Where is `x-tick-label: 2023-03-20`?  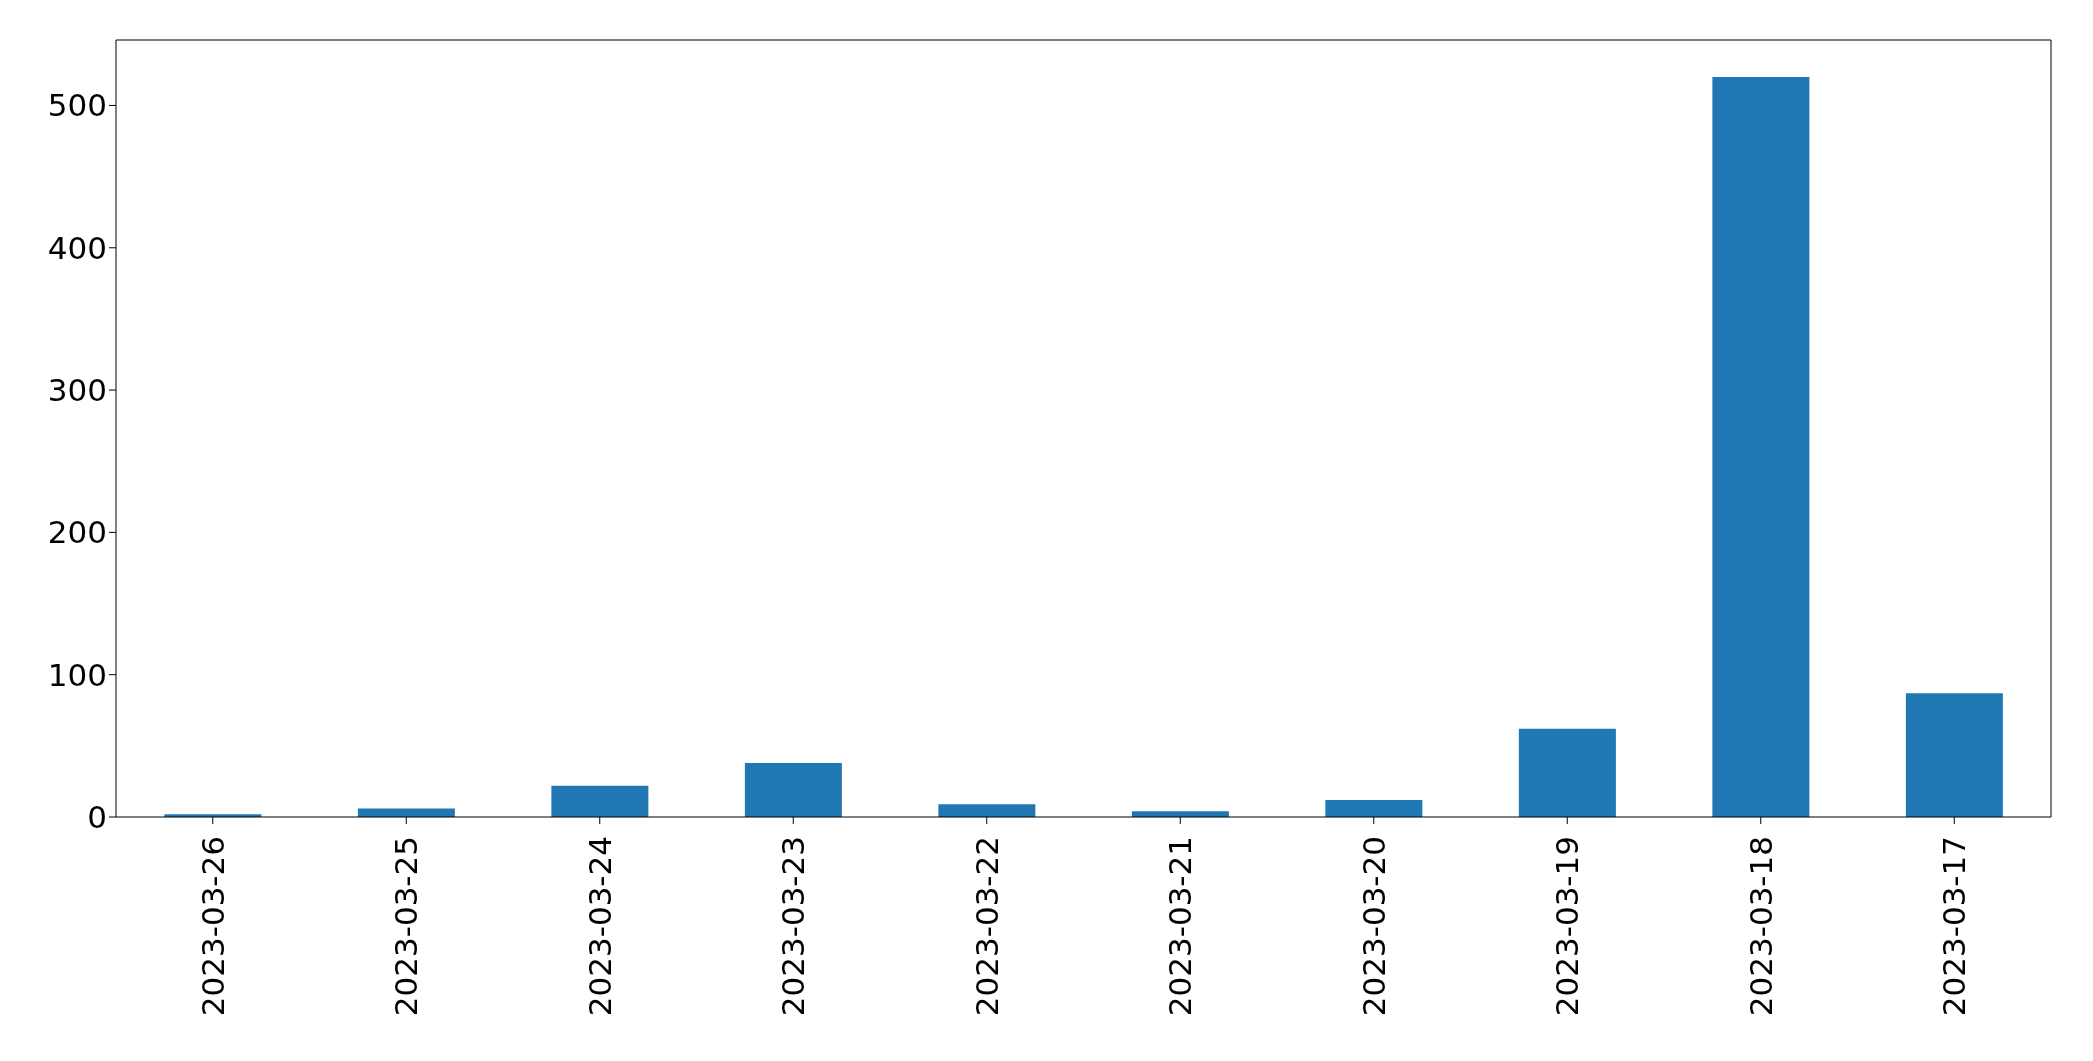 x-tick-label: 2023-03-20 is located at coordinates (1373, 926).